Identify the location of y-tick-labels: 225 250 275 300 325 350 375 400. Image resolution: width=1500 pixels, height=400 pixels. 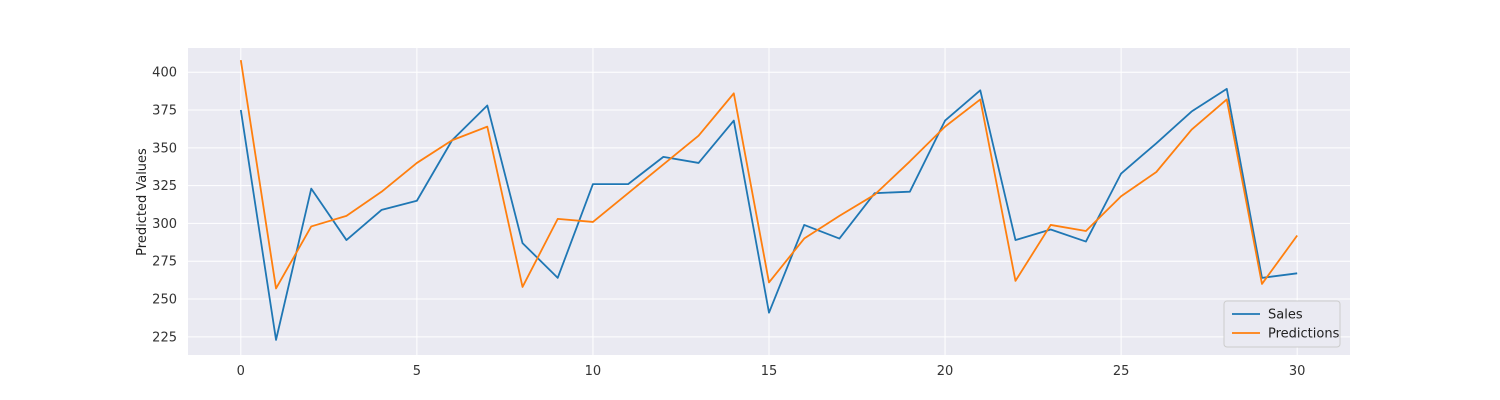
(164, 206).